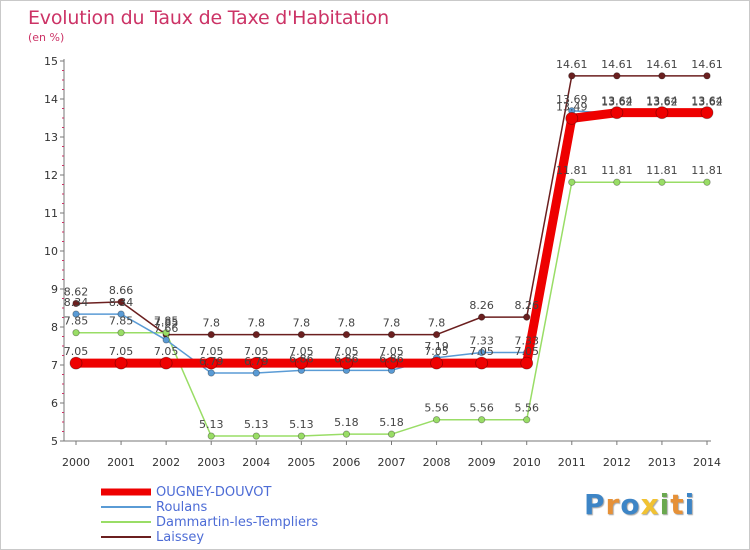 Image resolution: width=750 pixels, height=550 pixels. What do you see at coordinates (211, 361) in the screenshot?
I see `data-label: 6.79` at bounding box center [211, 361].